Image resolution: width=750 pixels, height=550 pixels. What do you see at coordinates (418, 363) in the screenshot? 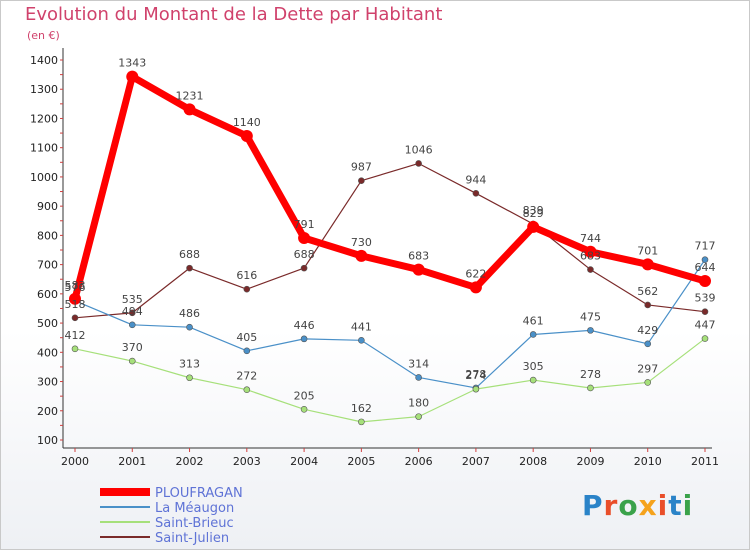
I see `data-label: 314` at bounding box center [418, 363].